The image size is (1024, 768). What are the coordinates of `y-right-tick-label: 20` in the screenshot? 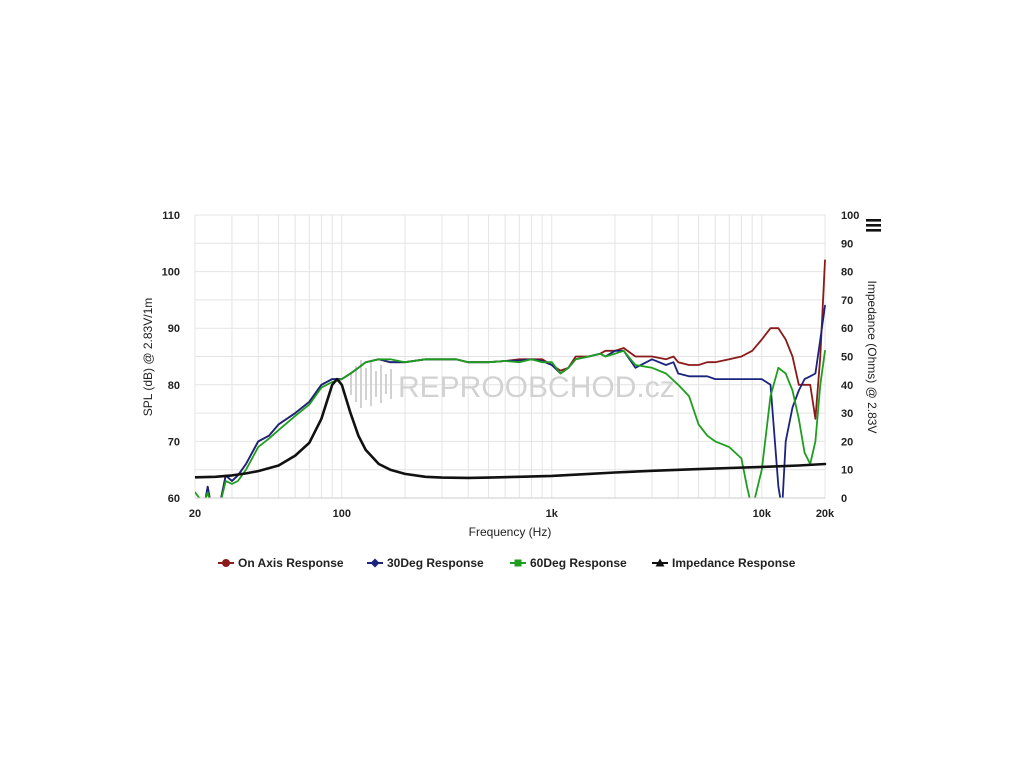 It's located at (847, 442).